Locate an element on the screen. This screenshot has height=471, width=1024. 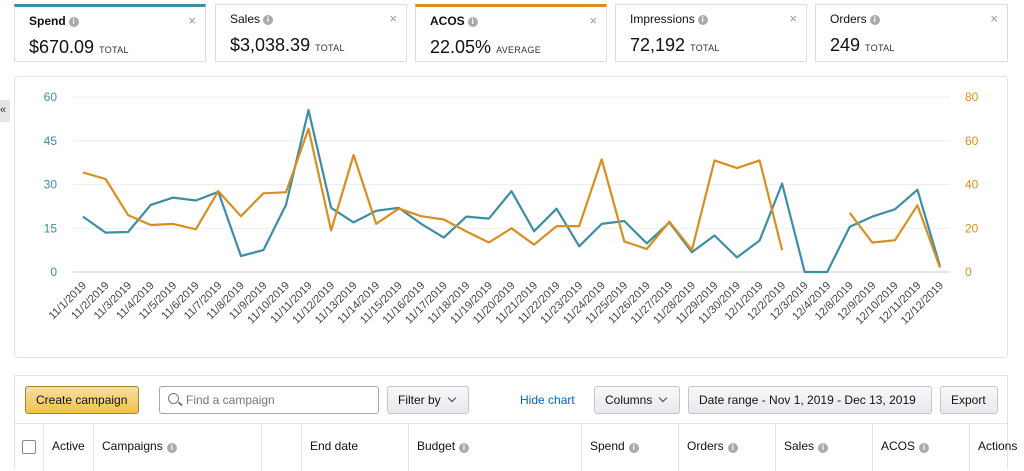
left-axis-tick: 15 is located at coordinates (51, 228).